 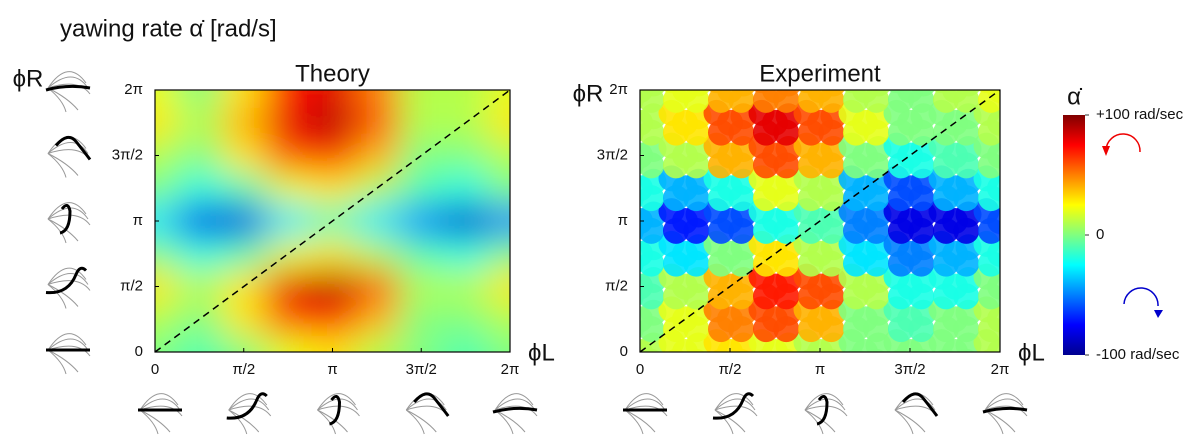 What do you see at coordinates (1158, 314) in the screenshot?
I see `arrow-head` at bounding box center [1158, 314].